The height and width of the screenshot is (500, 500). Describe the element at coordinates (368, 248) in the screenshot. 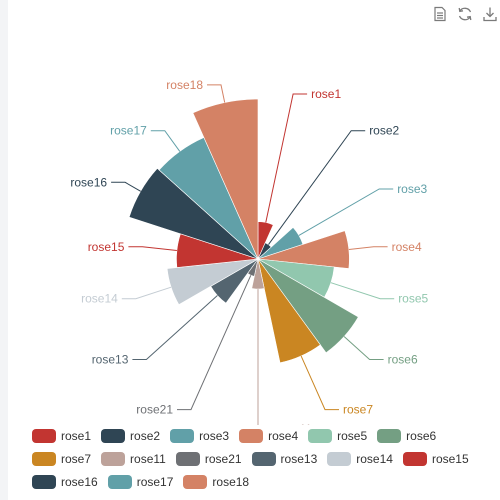

I see `leader-line-rose4` at that location.